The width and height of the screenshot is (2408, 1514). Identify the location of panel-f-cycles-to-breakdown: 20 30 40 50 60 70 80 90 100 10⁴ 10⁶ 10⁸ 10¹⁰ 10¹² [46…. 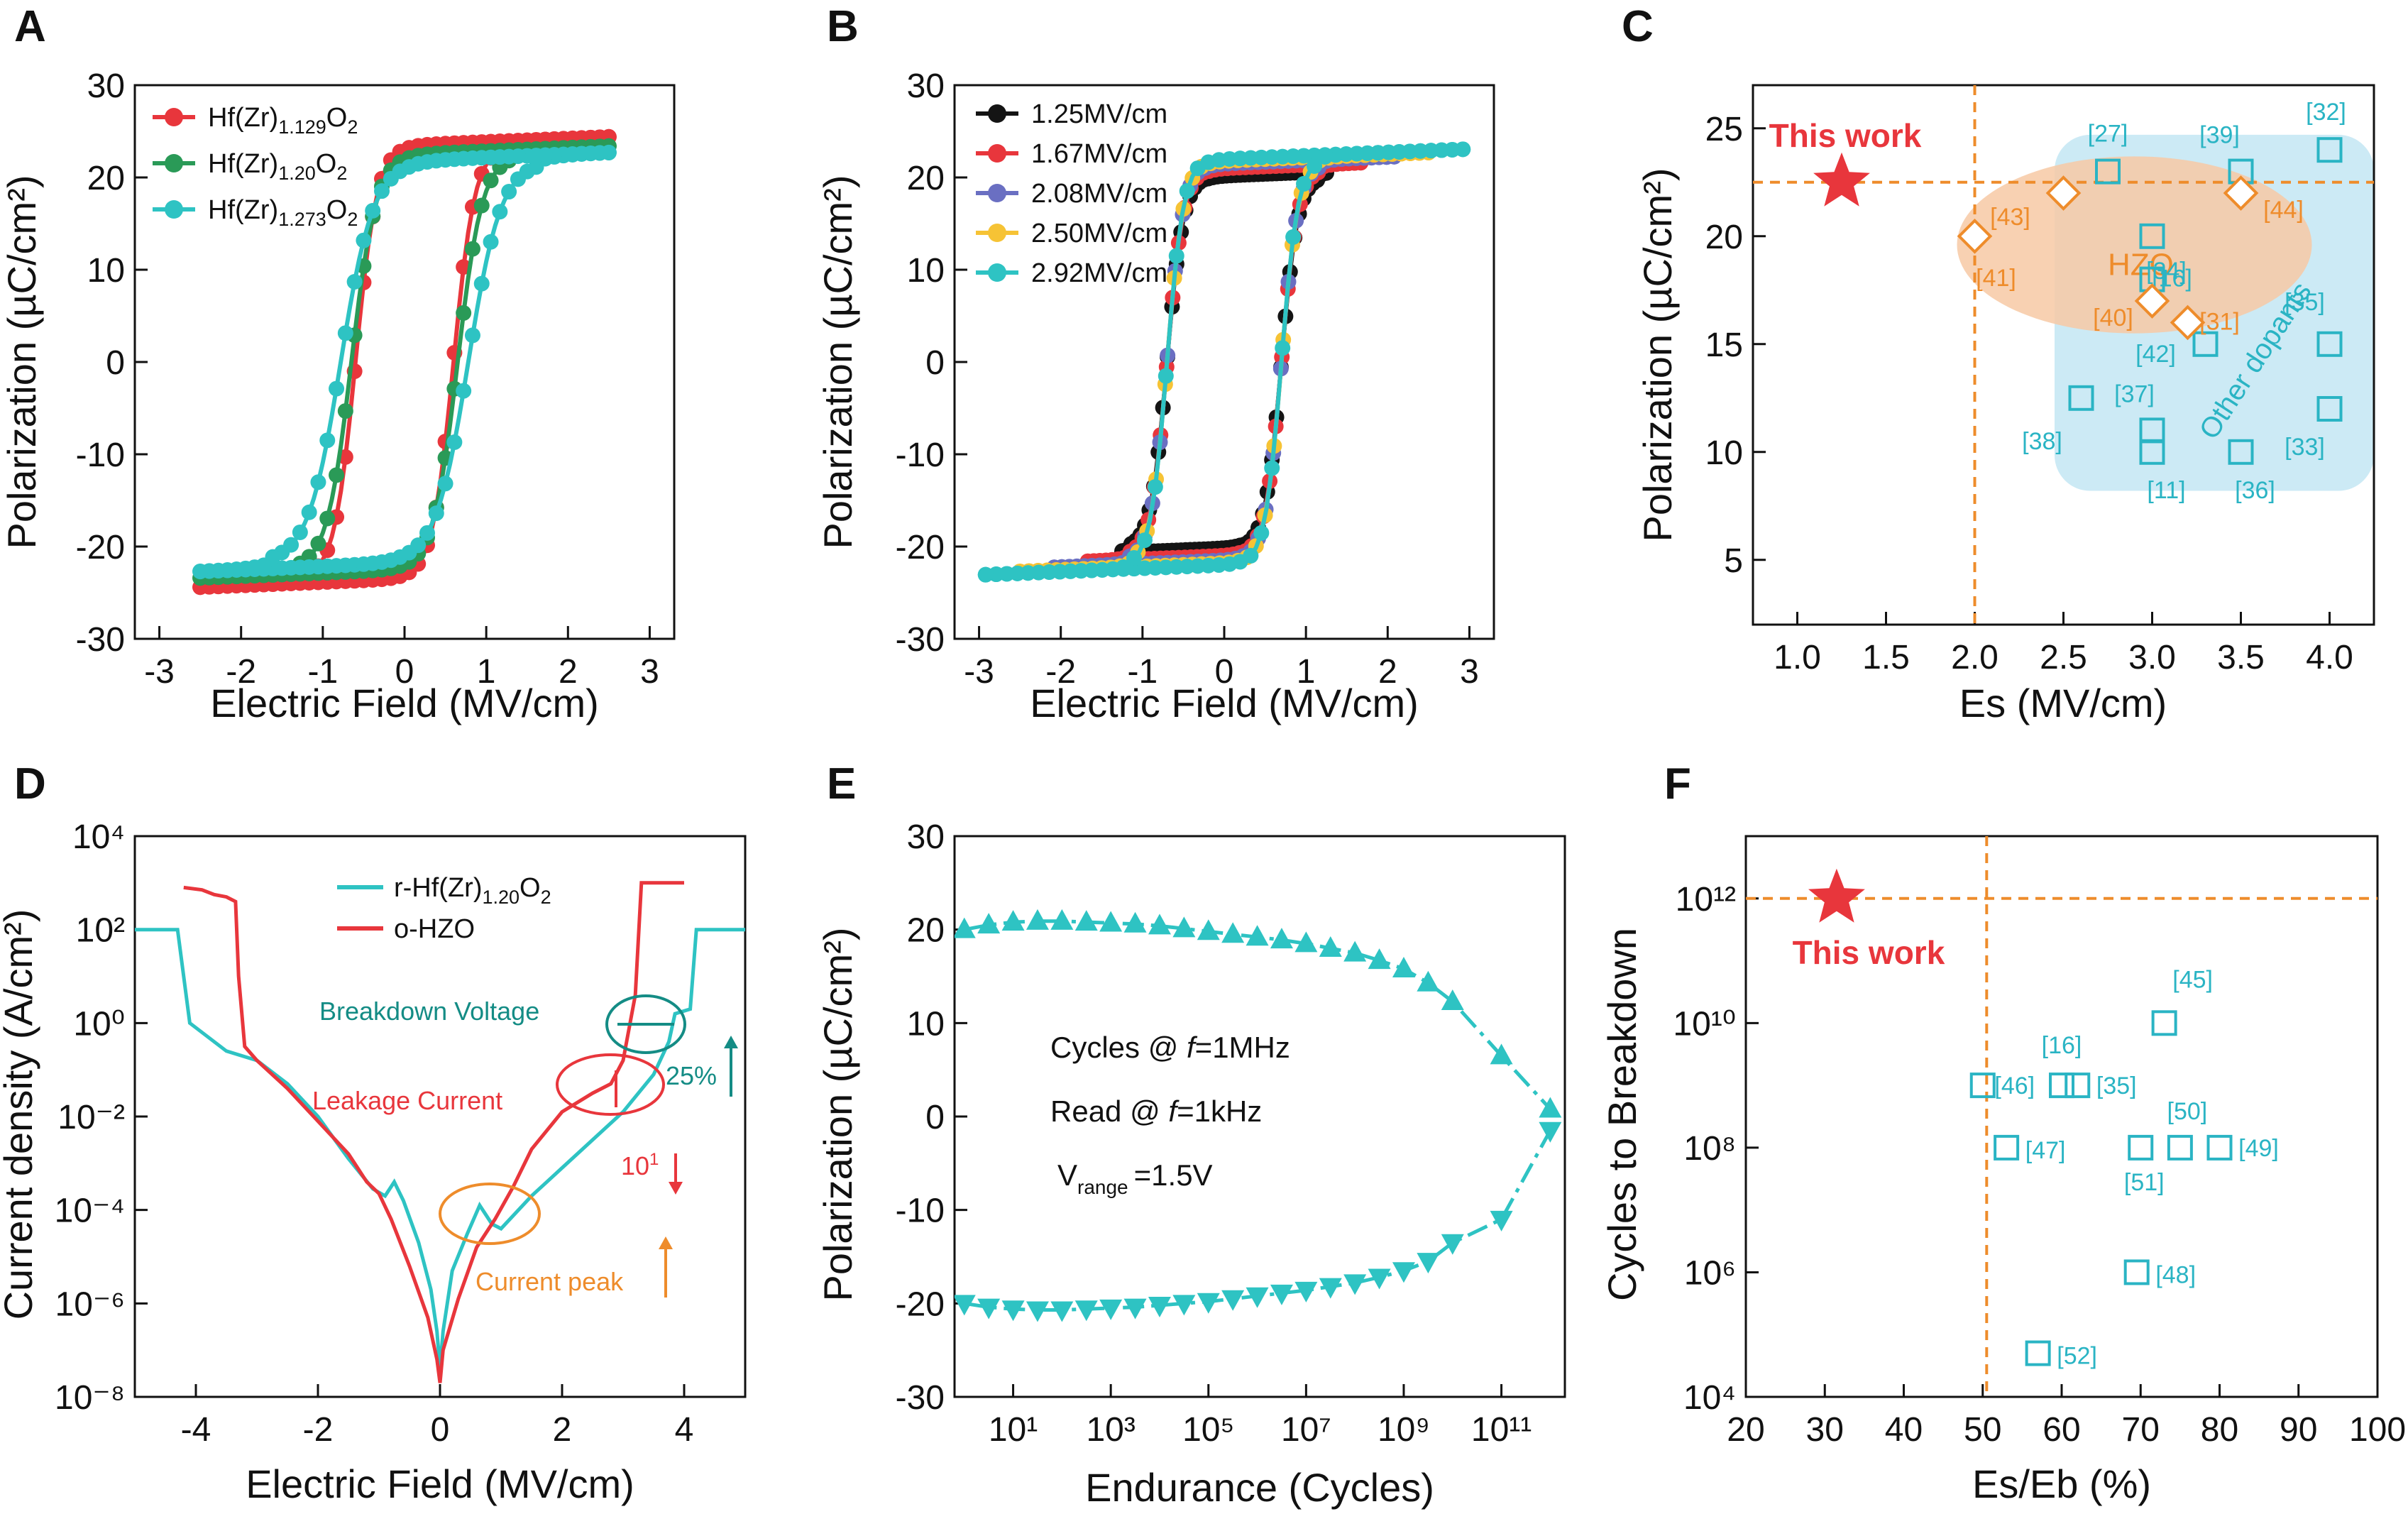
(2003, 1170).